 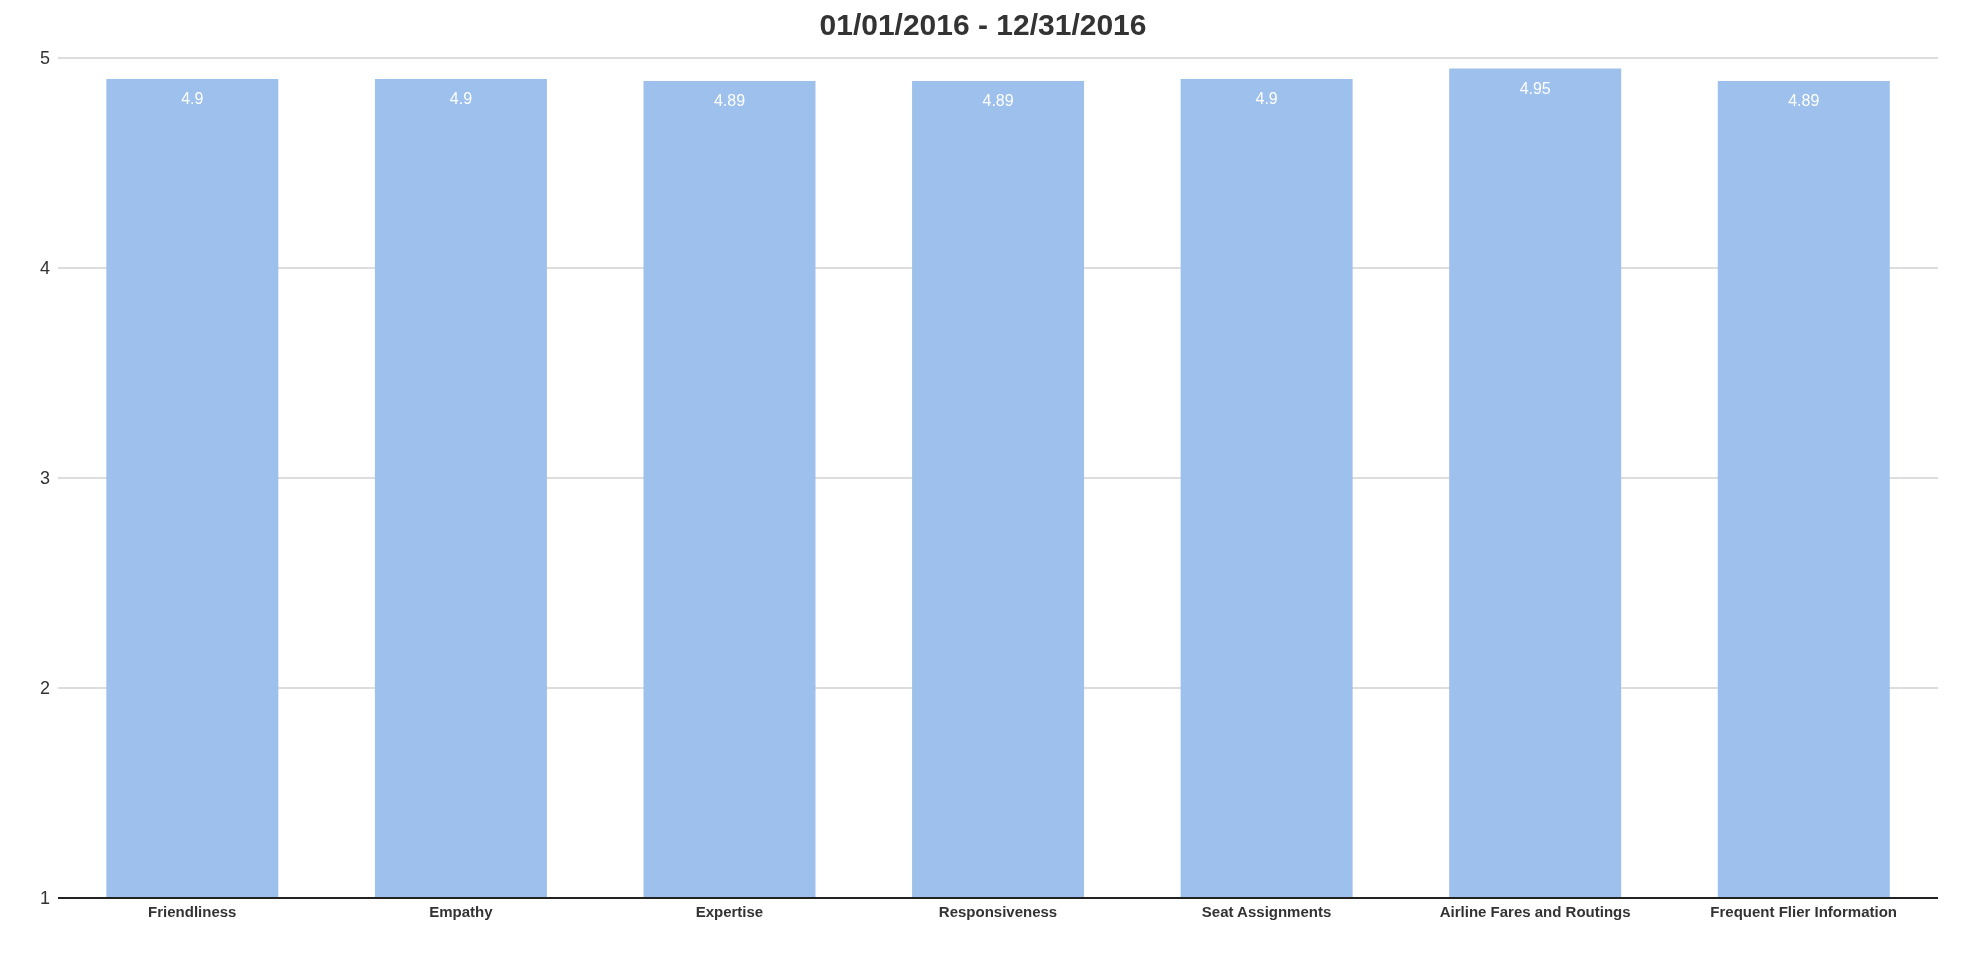 I want to click on x-tick-label: Empathy, so click(x=461, y=911).